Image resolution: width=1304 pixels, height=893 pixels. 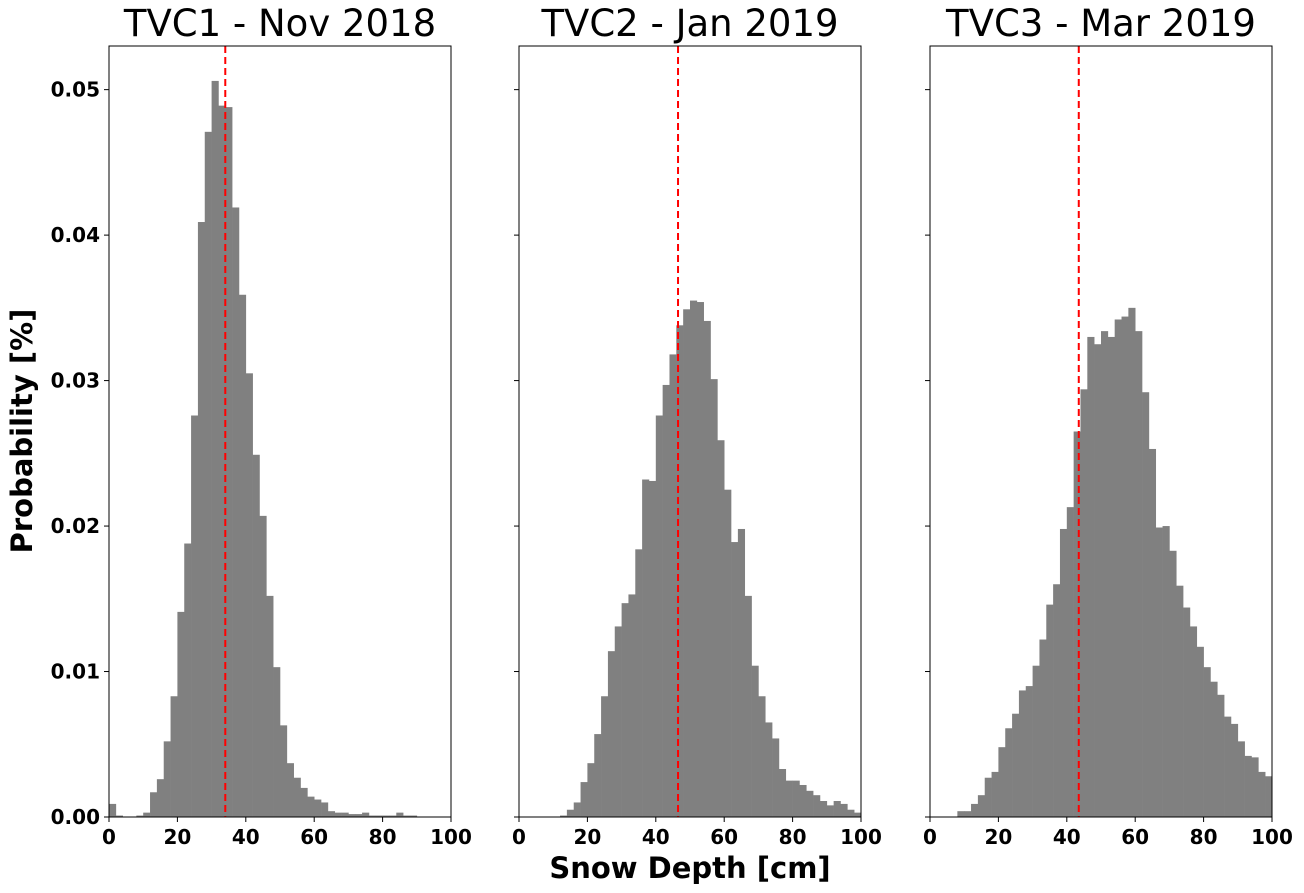 What do you see at coordinates (1100, 23) in the screenshot?
I see `panel-title: TVC3 - Mar 2019` at bounding box center [1100, 23].